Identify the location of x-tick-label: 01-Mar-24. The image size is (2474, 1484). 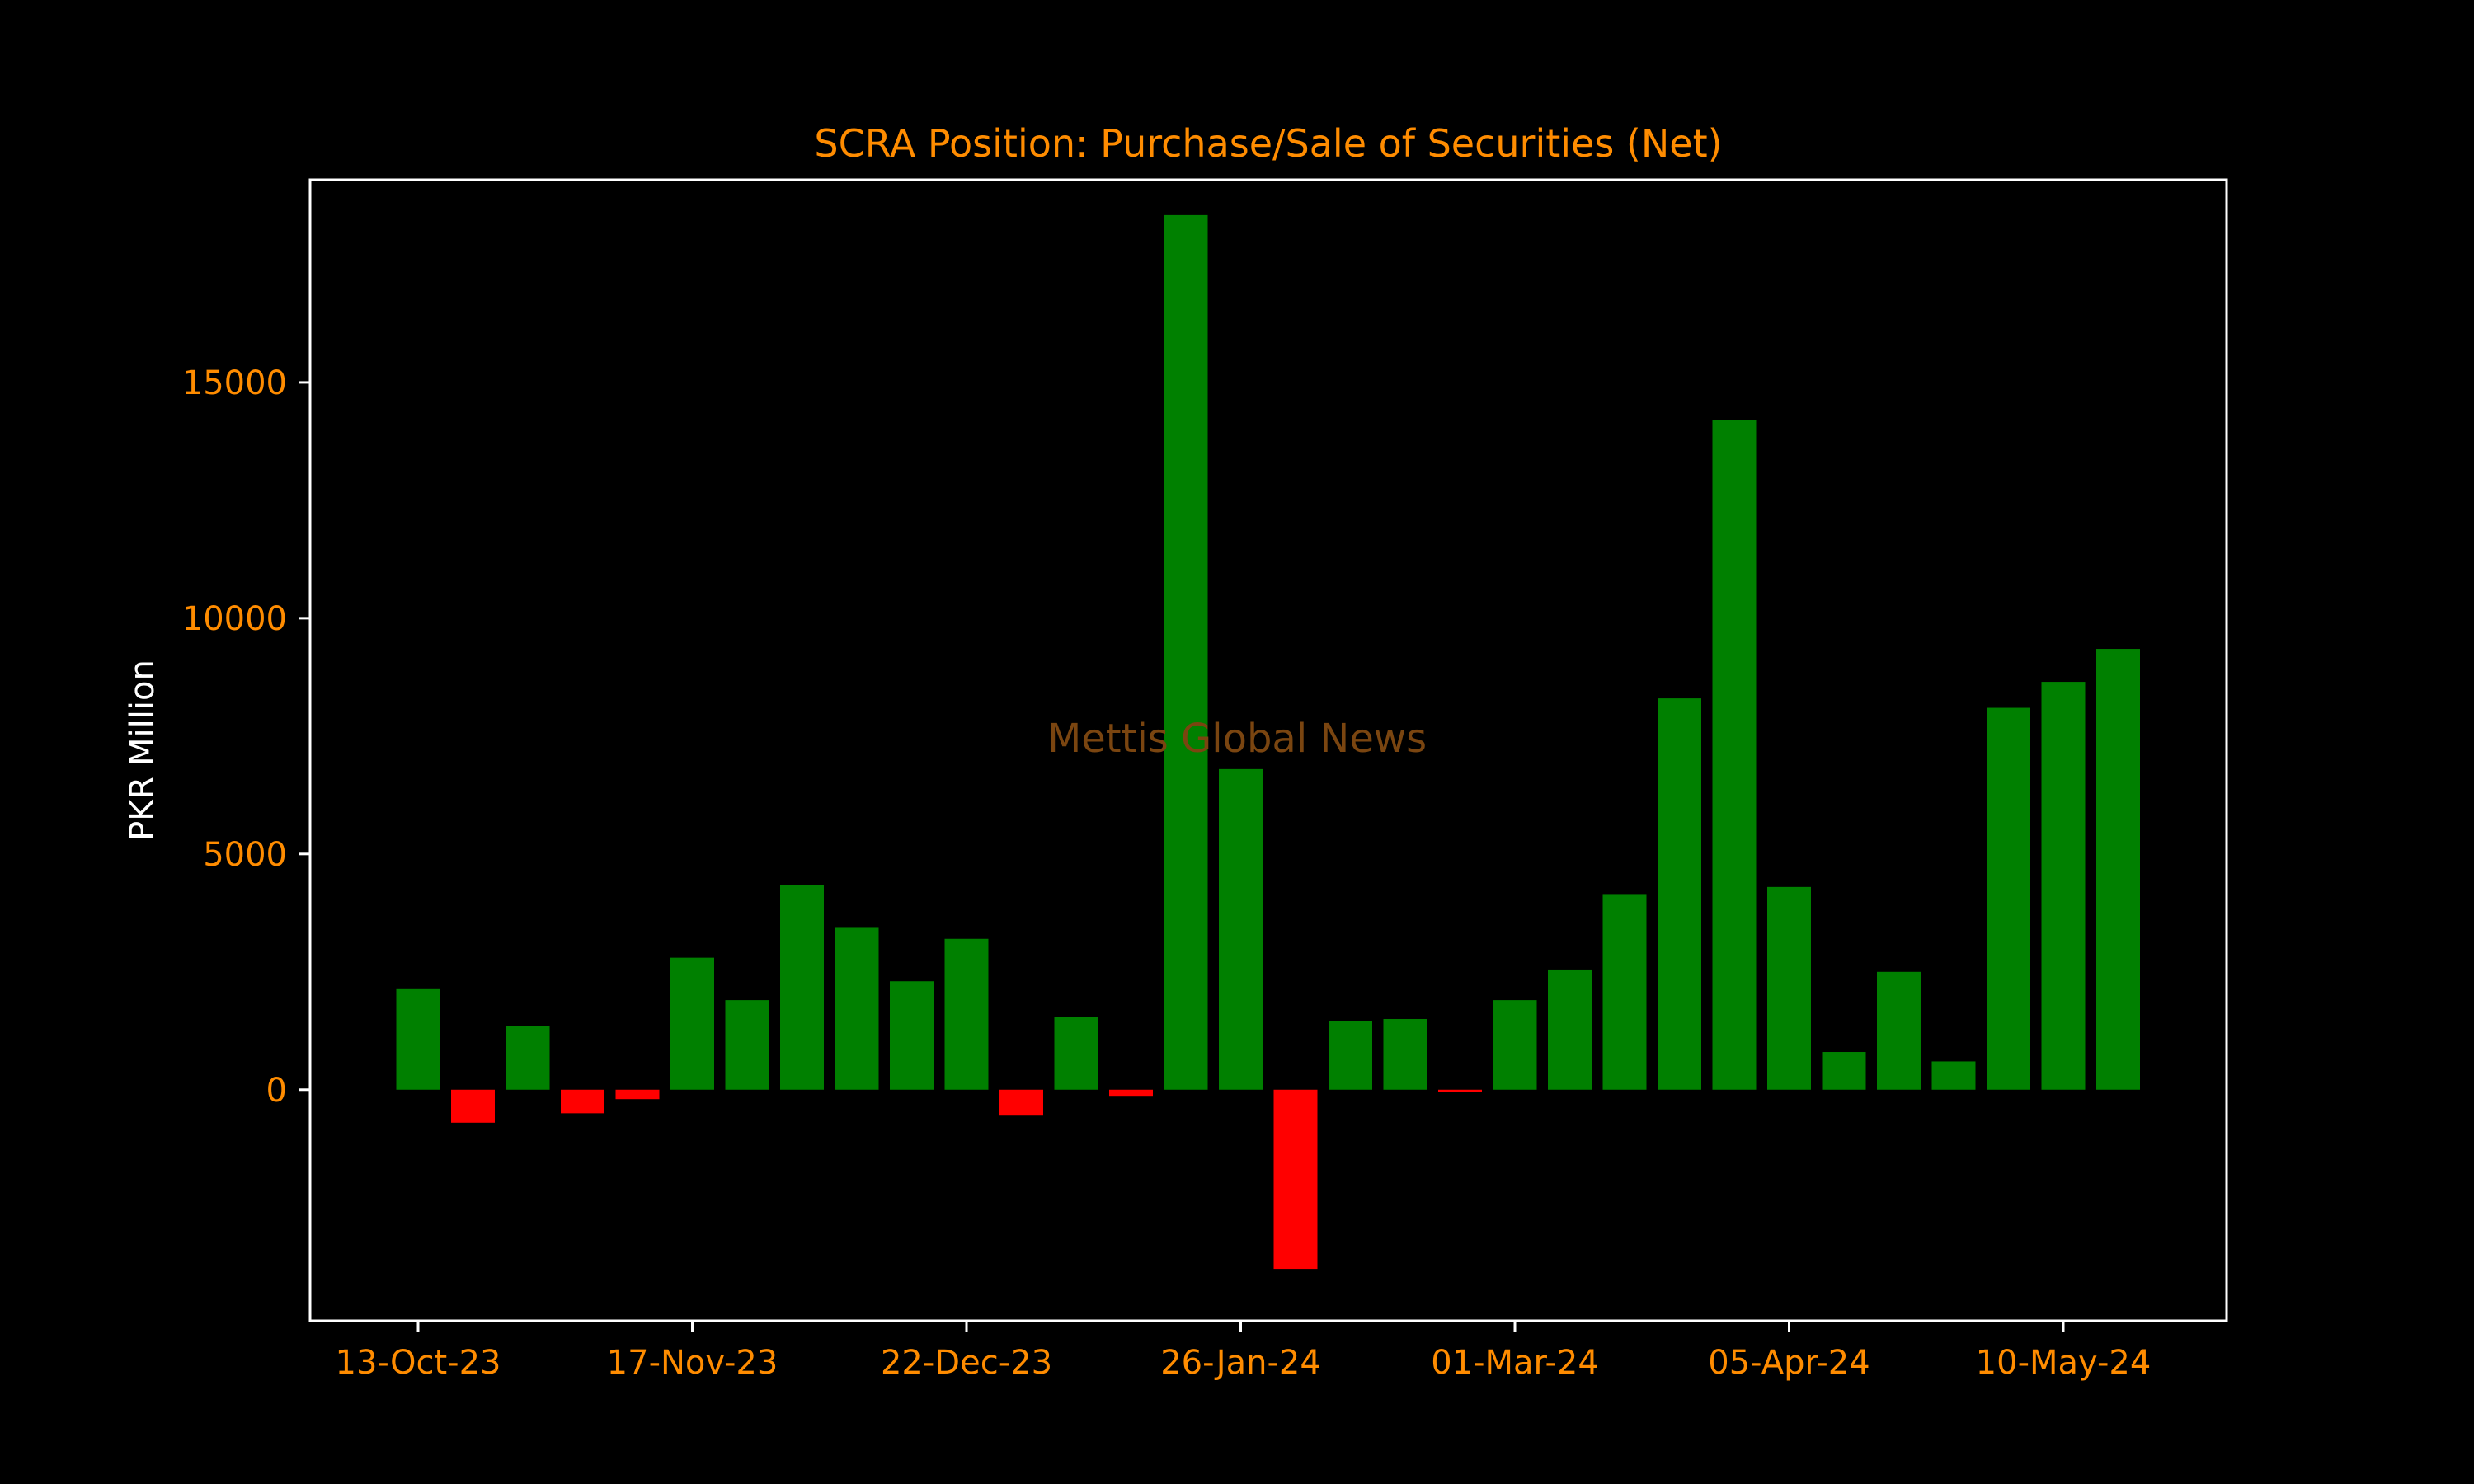
(1515, 1363).